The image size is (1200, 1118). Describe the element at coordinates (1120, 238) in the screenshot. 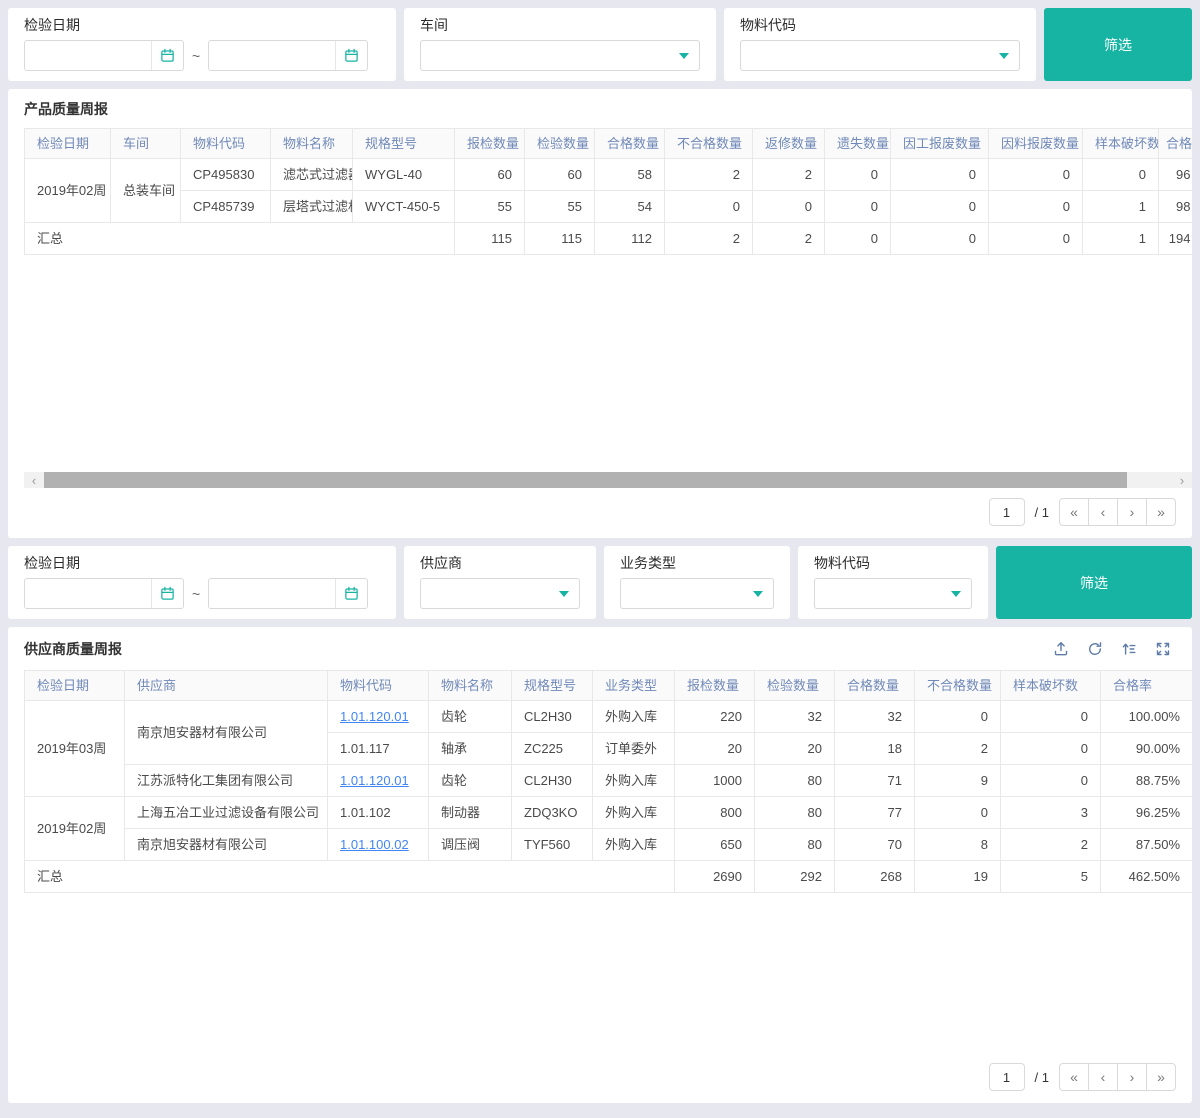

I see `summary-value: 1` at that location.